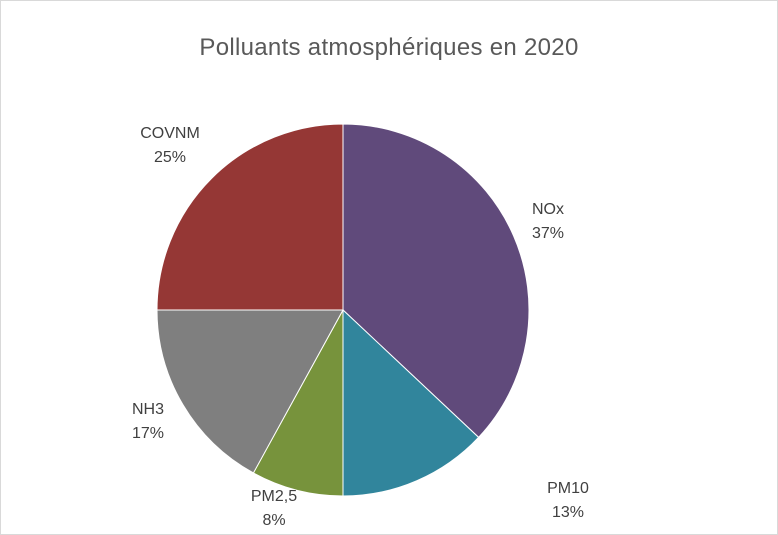 This screenshot has width=778, height=535. Describe the element at coordinates (298, 403) in the screenshot. I see `pie-slice-pm25` at that location.